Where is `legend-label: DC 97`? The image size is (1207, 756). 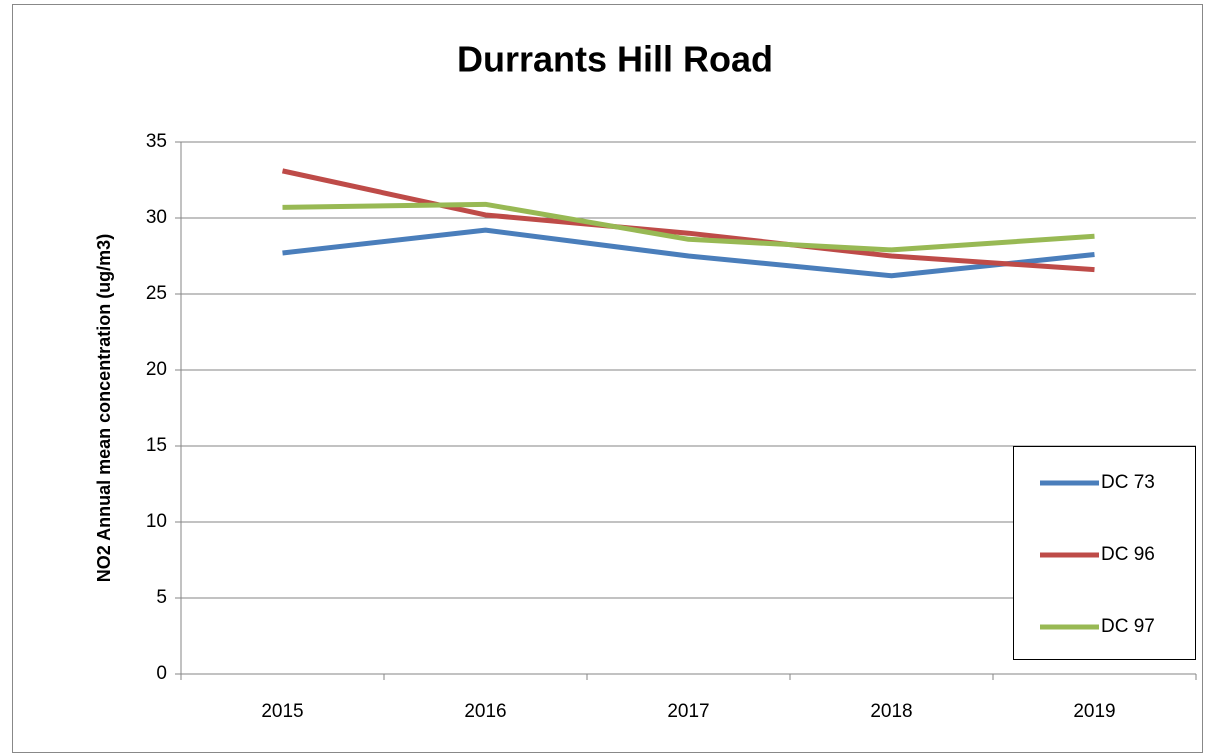 legend-label: DC 97 is located at coordinates (1128, 626).